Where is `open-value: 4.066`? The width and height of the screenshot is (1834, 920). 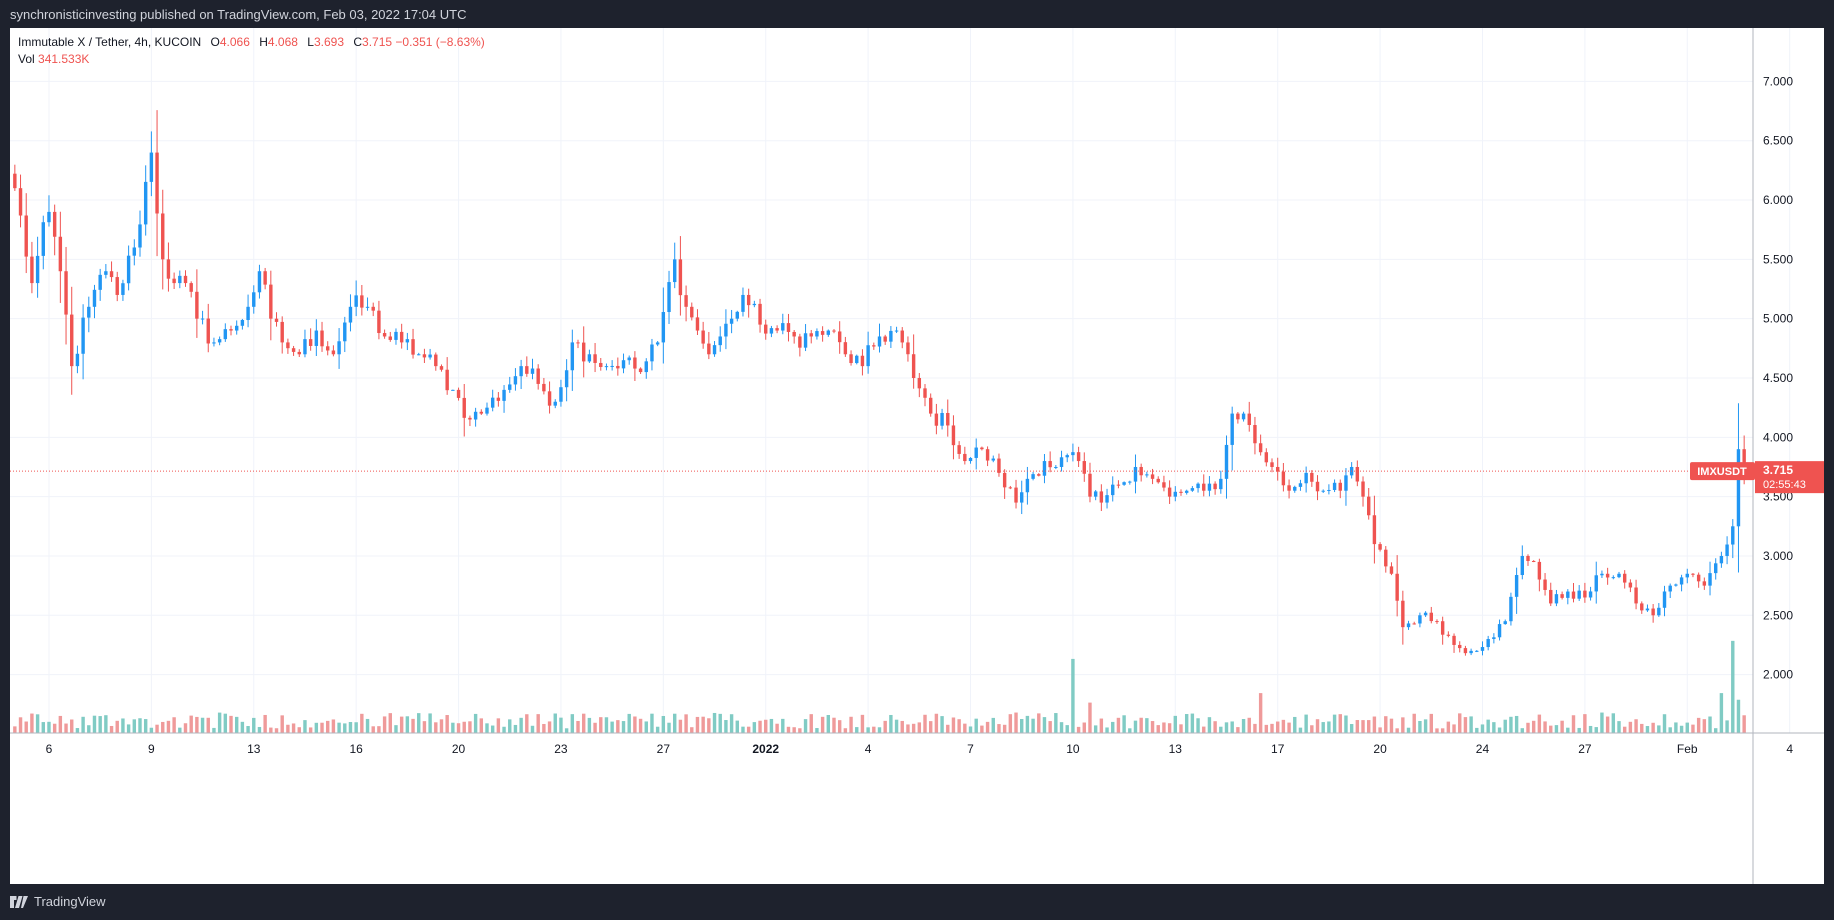
open-value: 4.066 is located at coordinates (234, 42).